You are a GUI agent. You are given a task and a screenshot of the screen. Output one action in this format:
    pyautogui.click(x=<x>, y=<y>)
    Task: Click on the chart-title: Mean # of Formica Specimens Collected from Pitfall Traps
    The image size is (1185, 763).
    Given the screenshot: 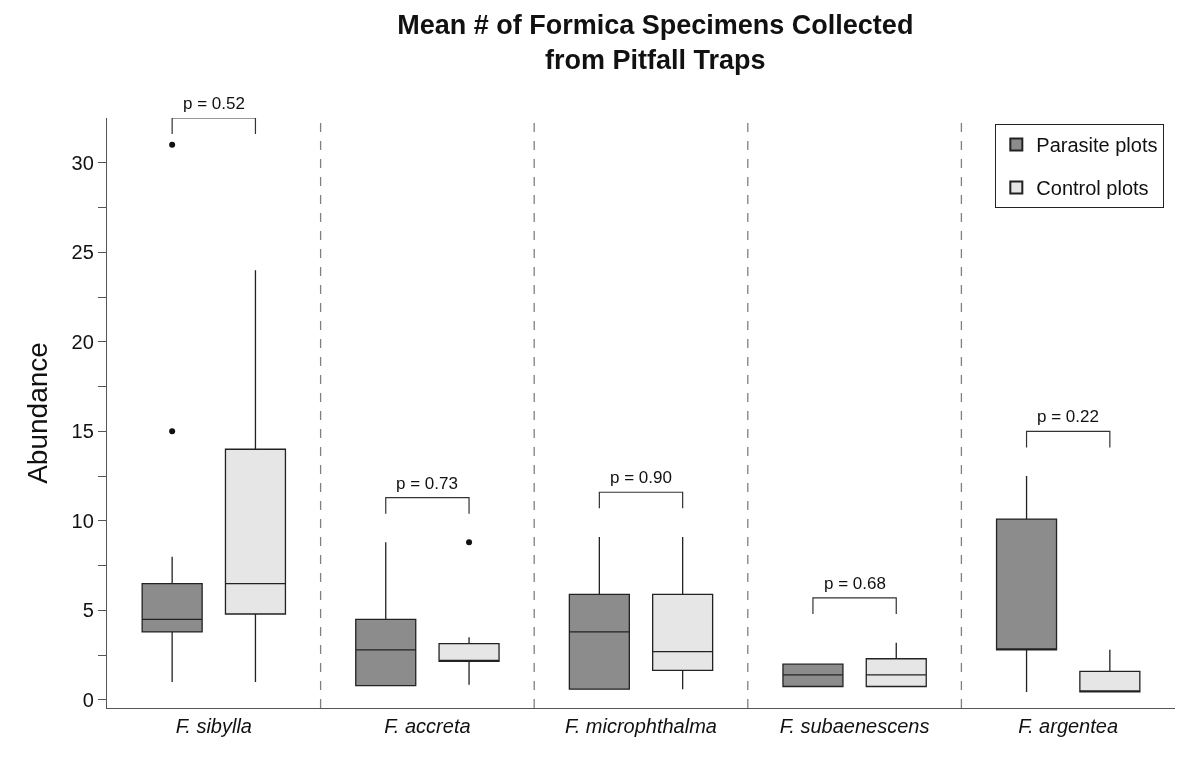 What is the action you would take?
    pyautogui.click(x=655, y=43)
    